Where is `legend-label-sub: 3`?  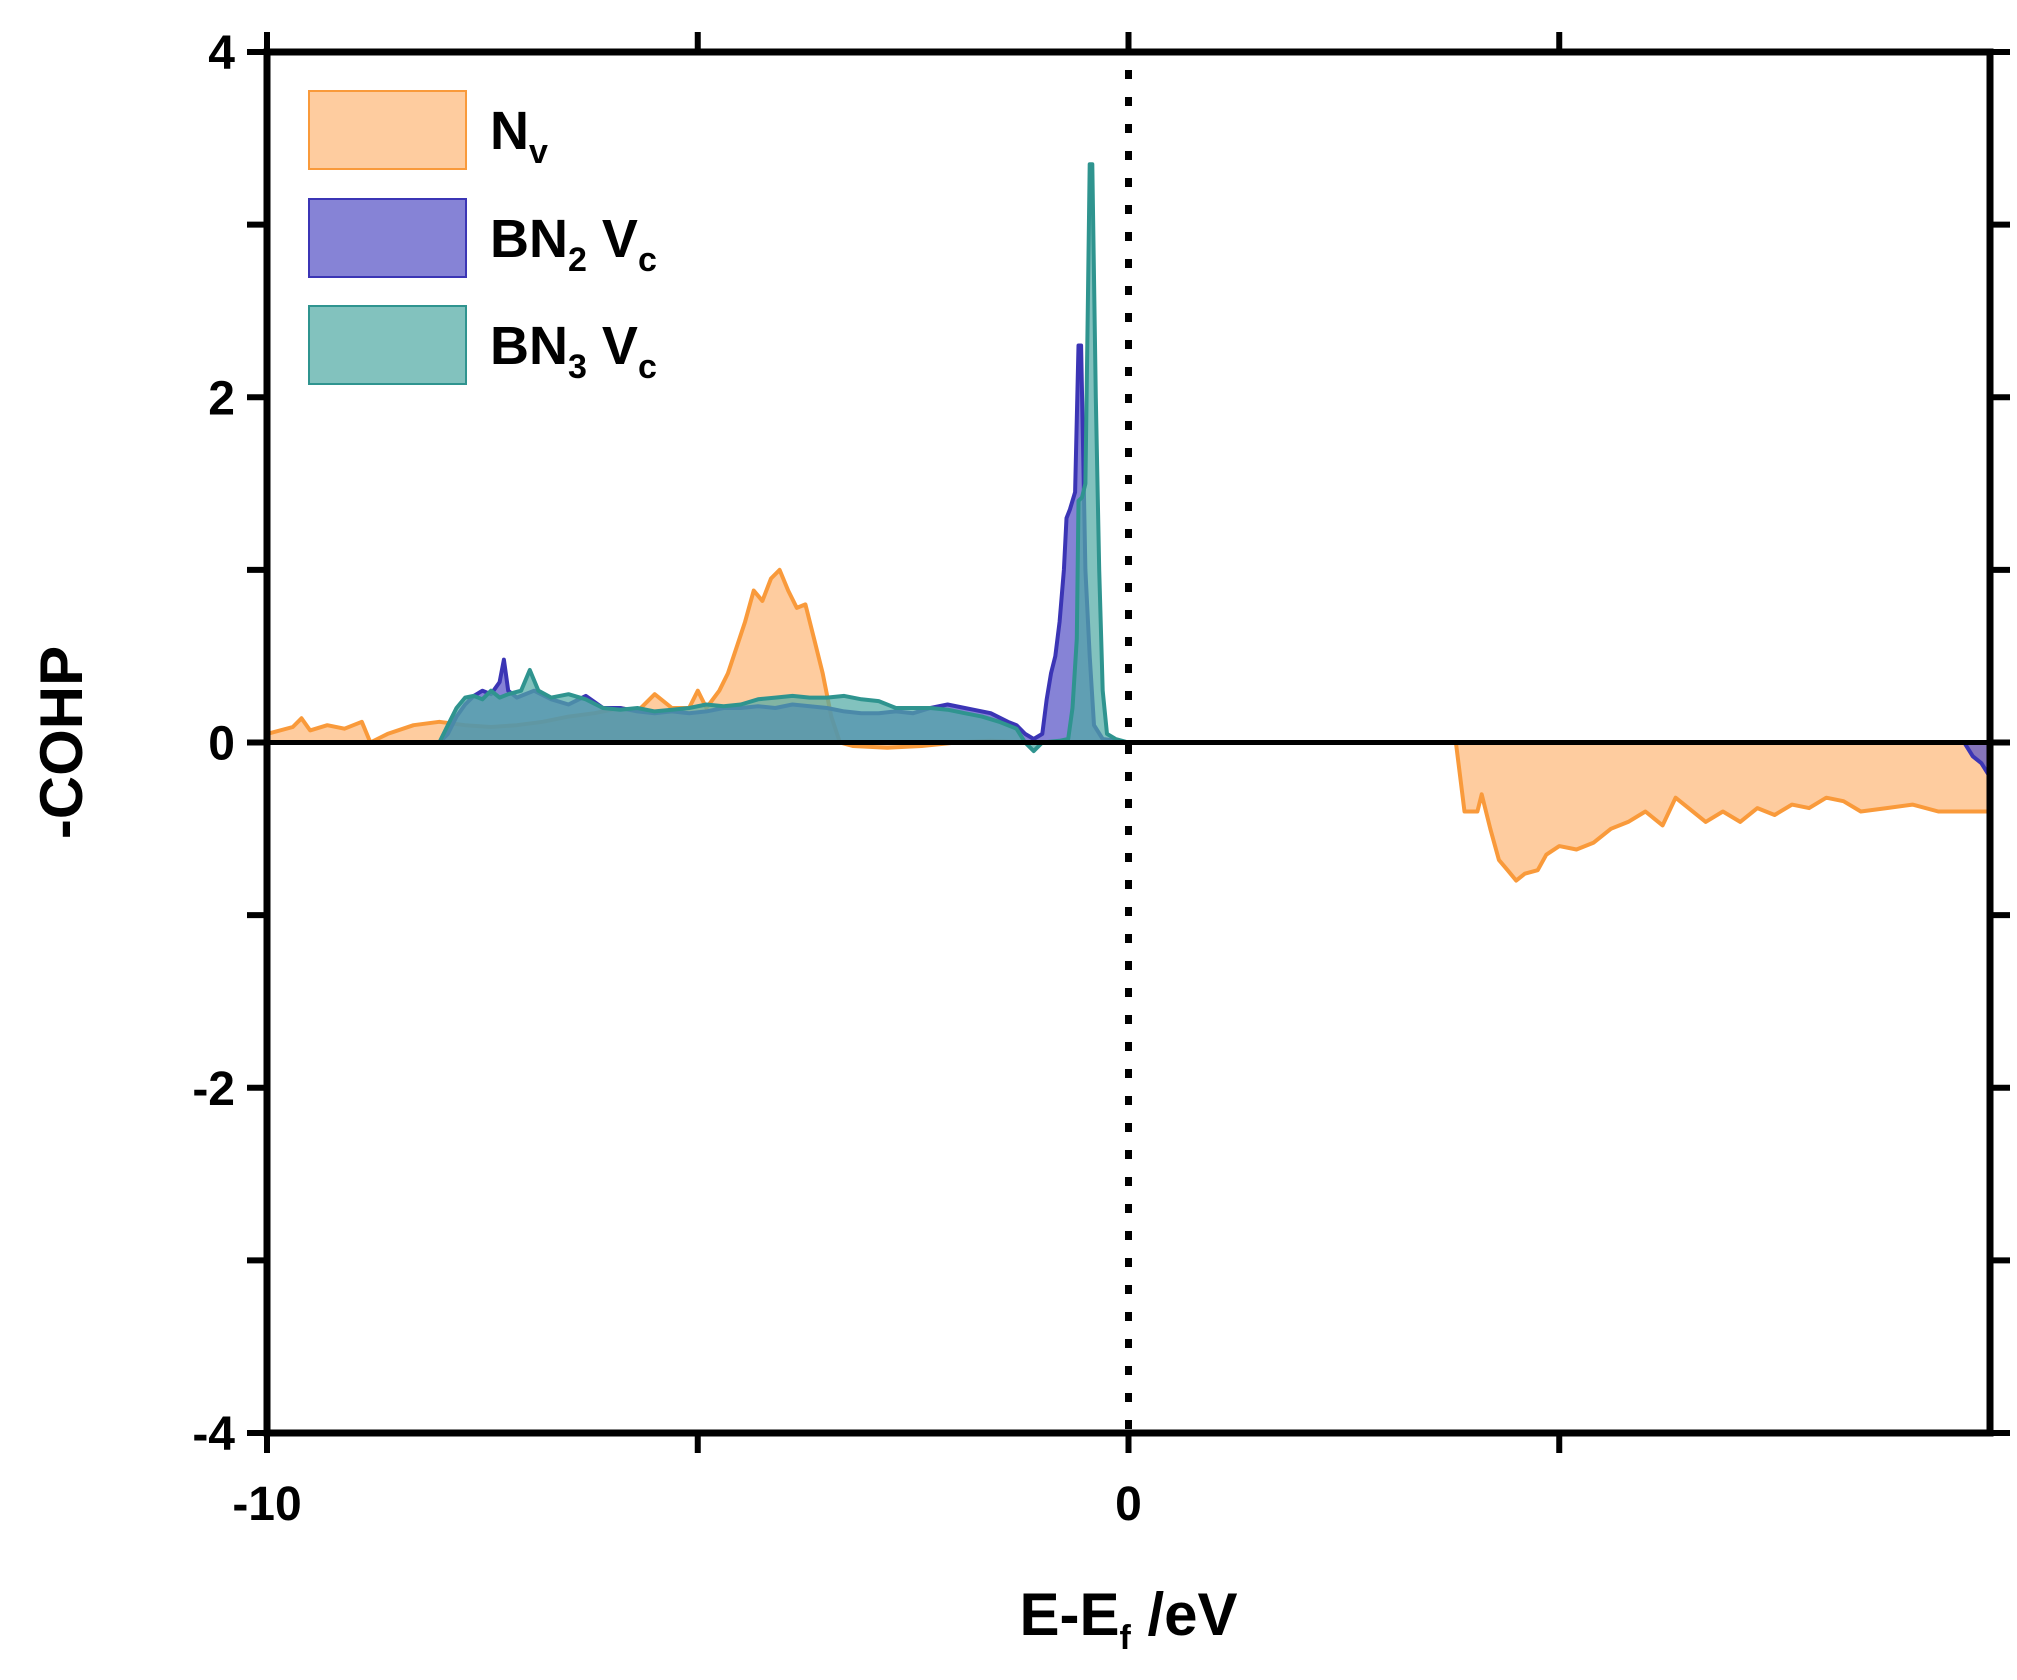 legend-label-sub: 3 is located at coordinates (577, 367).